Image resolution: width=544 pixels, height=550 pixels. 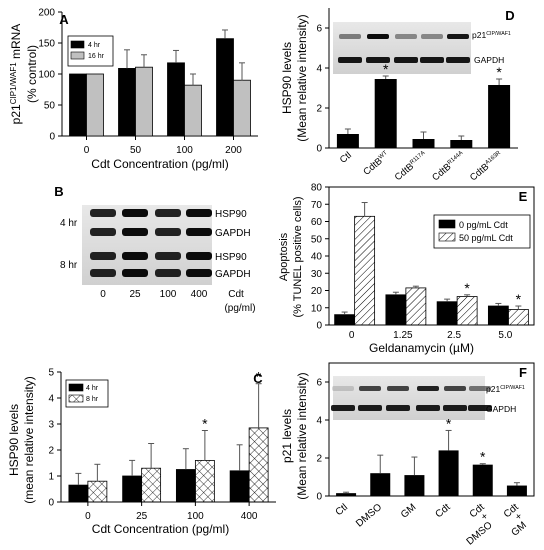 What do you see at coordinates (317, 257) in the screenshot?
I see `y-tick-label: 40` at bounding box center [317, 257].